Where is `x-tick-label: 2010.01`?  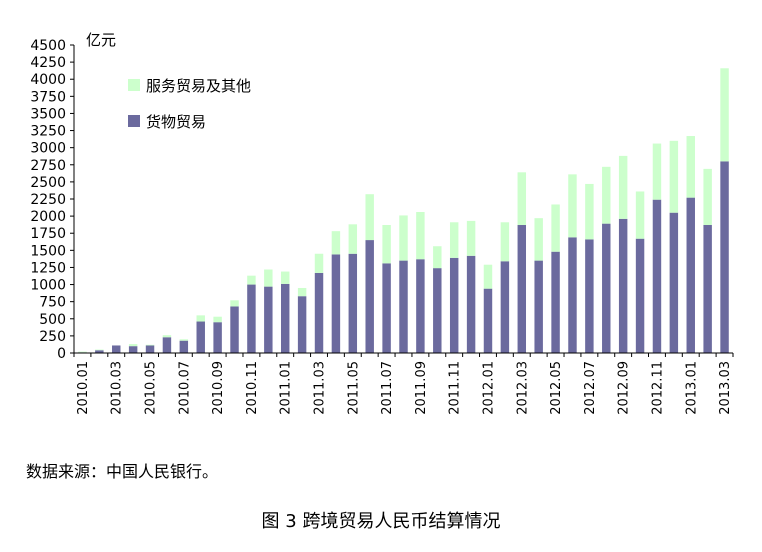 x-tick-label: 2010.01 is located at coordinates (83, 388).